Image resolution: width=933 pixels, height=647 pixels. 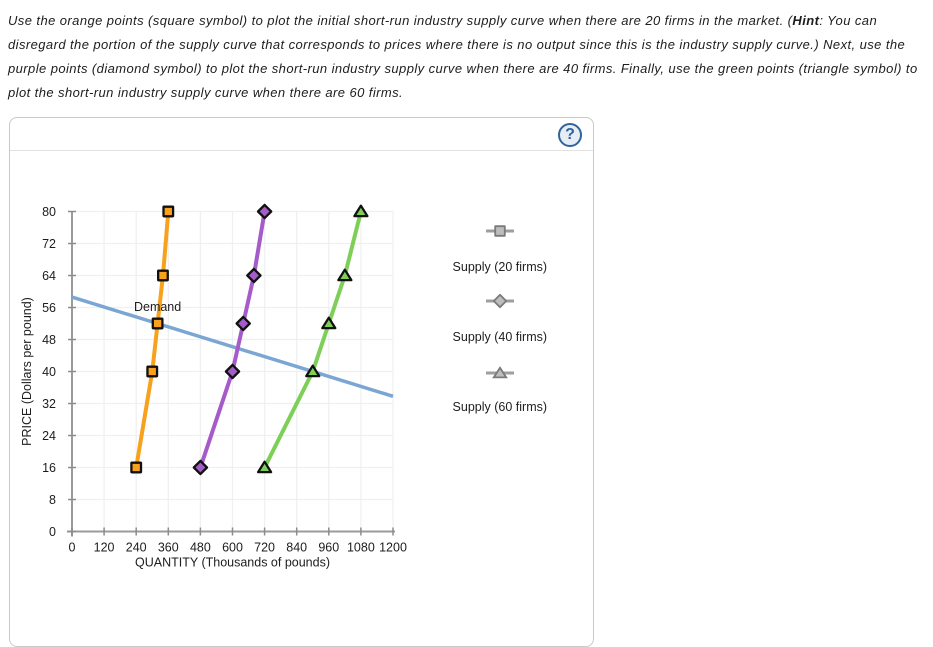 I want to click on y-tick-label: 16, so click(x=49, y=468).